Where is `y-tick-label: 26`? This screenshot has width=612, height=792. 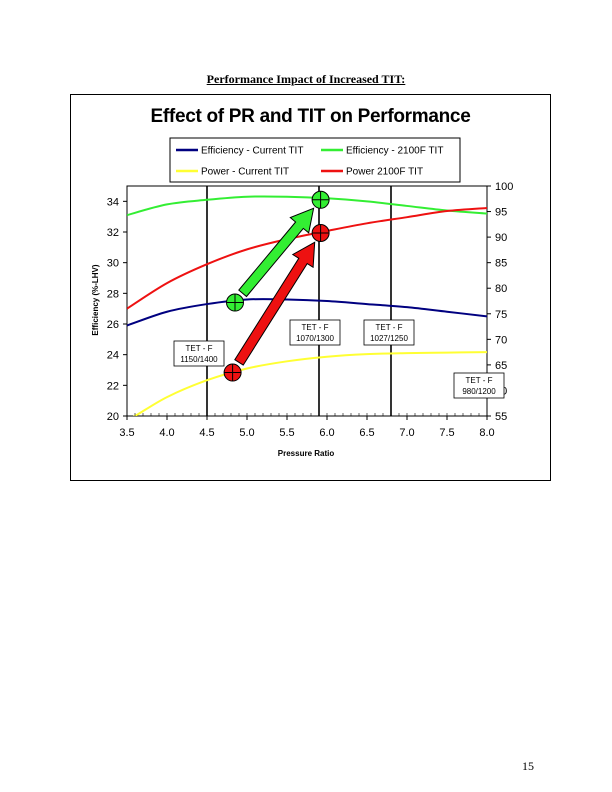 y-tick-label: 26 is located at coordinates (113, 325).